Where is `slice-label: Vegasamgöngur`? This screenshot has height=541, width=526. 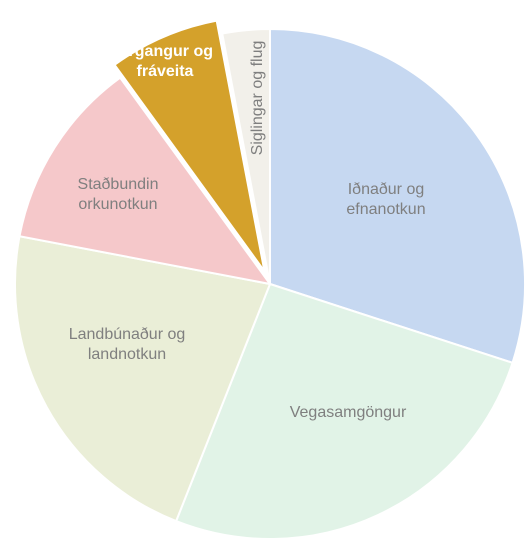
slice-label: Vegasamgöngur is located at coordinates (348, 412).